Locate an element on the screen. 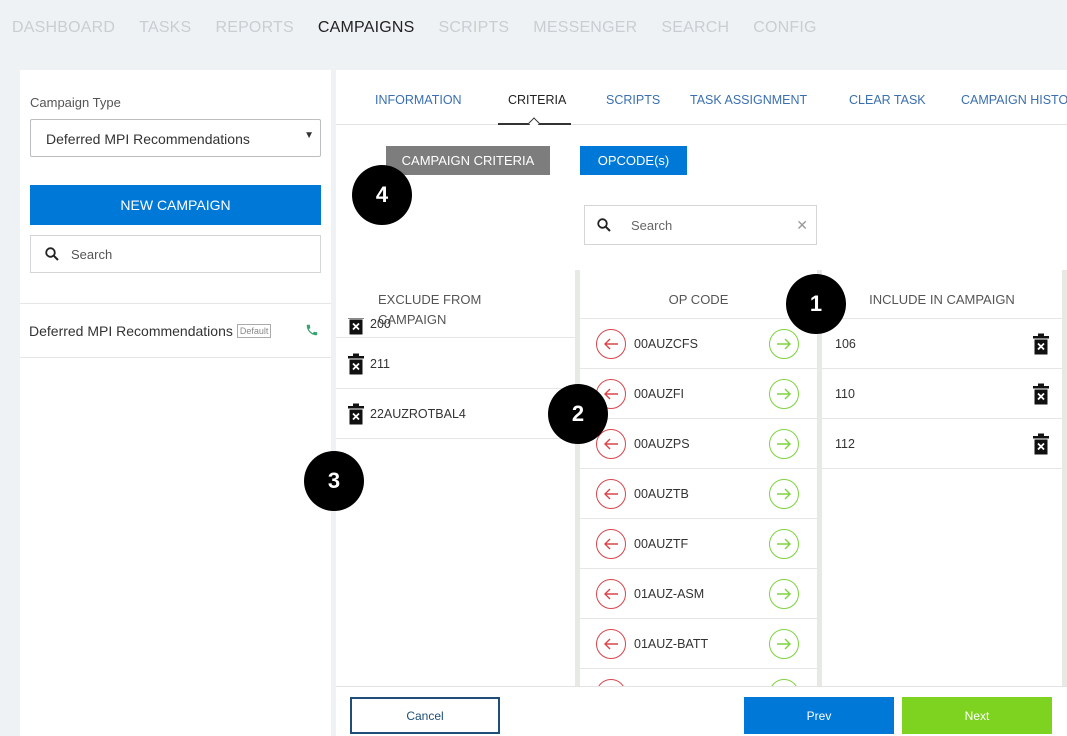  opcode-header-rule is located at coordinates (698, 318).